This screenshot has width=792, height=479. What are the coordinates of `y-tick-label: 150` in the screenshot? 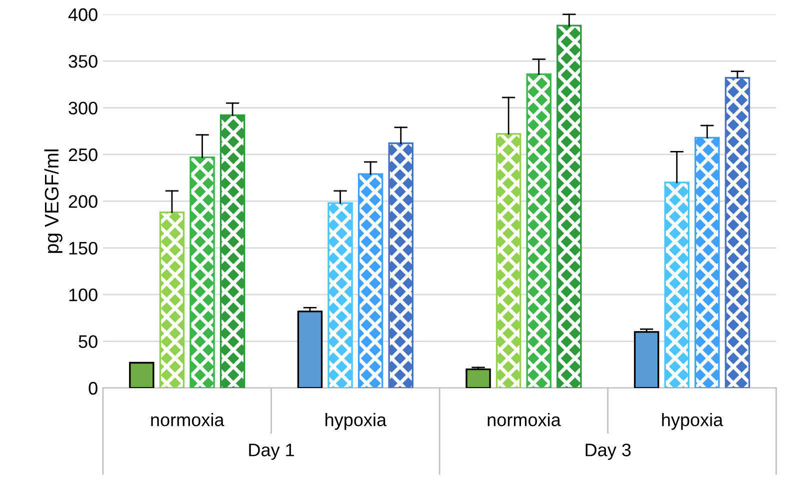 It's located at (83, 248).